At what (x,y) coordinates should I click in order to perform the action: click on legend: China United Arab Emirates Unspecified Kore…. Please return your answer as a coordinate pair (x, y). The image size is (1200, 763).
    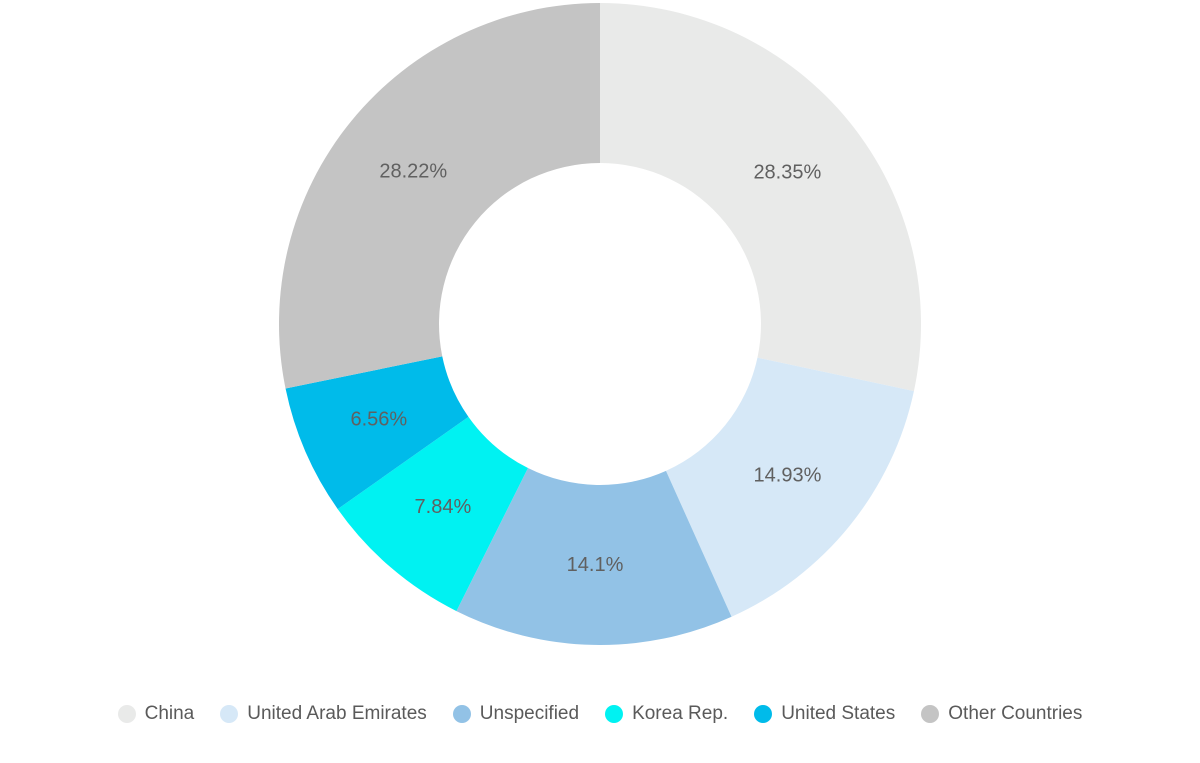
    Looking at the image, I should click on (600, 714).